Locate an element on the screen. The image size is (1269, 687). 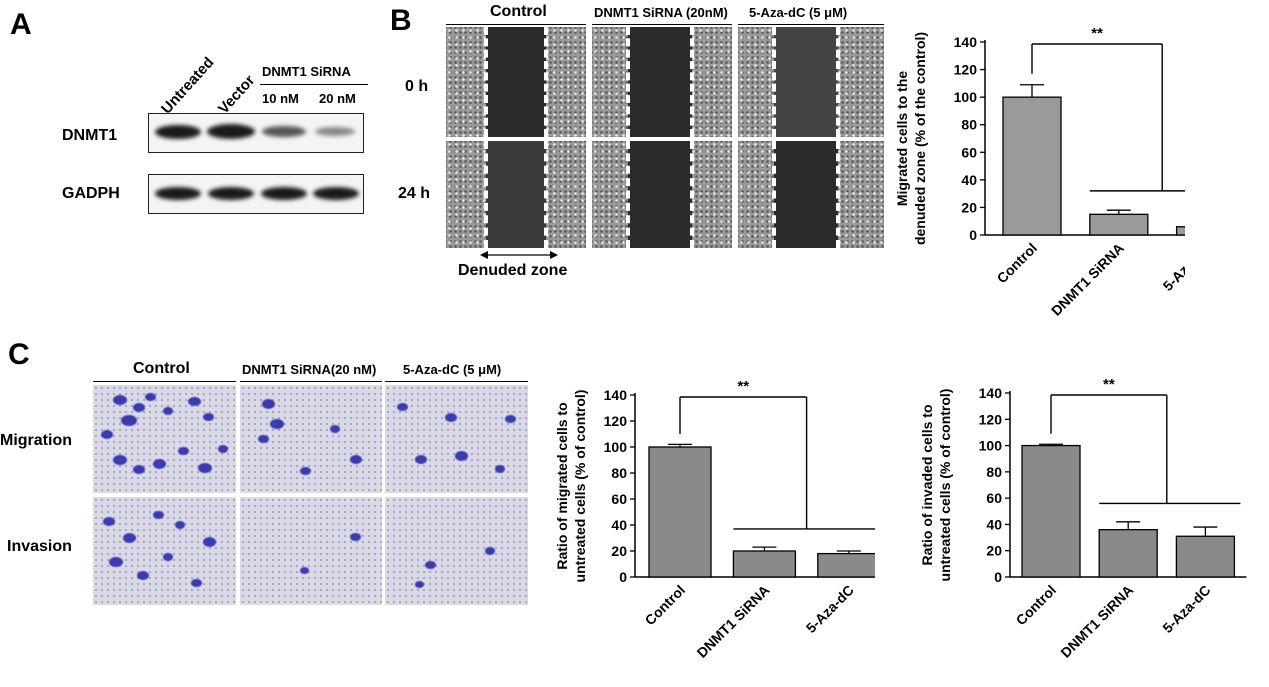
blot-row-label-dnmt1: DNMT1 is located at coordinates (90, 135).